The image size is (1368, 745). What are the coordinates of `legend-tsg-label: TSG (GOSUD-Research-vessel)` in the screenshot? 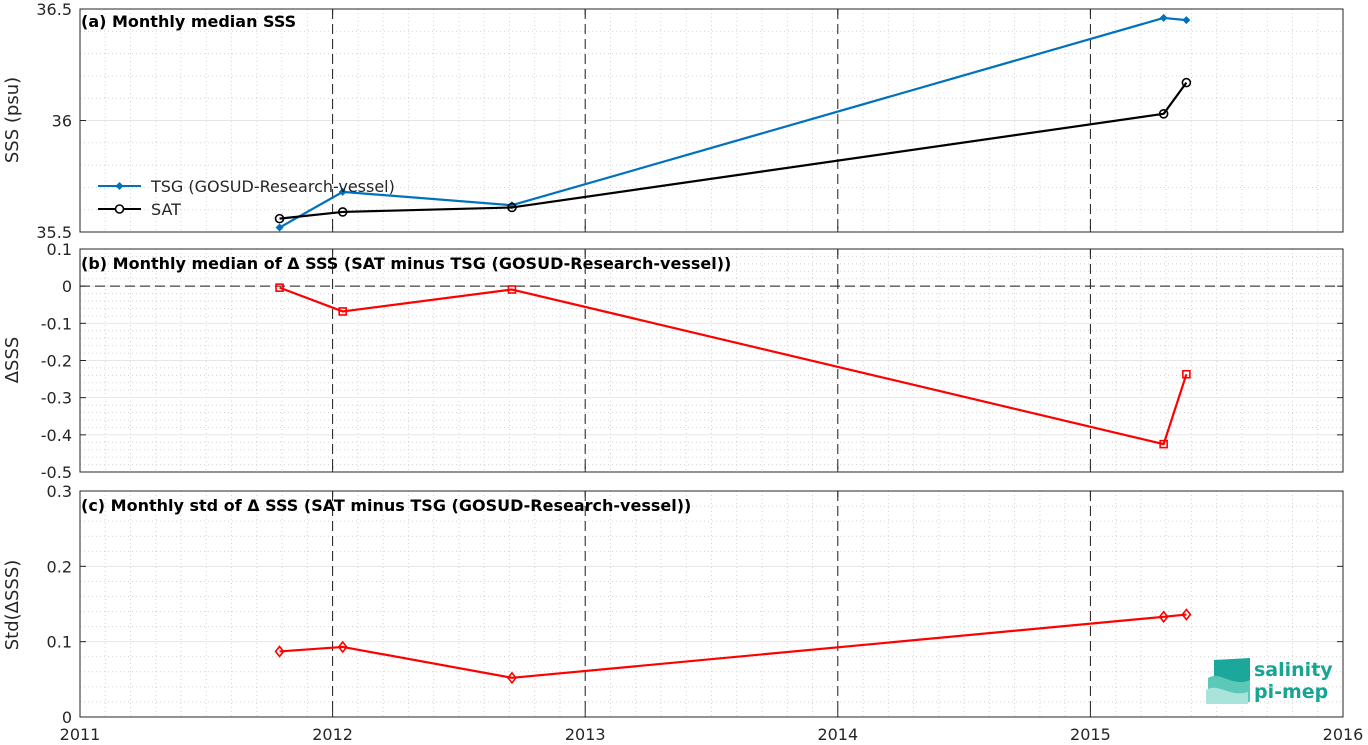 It's located at (272, 186).